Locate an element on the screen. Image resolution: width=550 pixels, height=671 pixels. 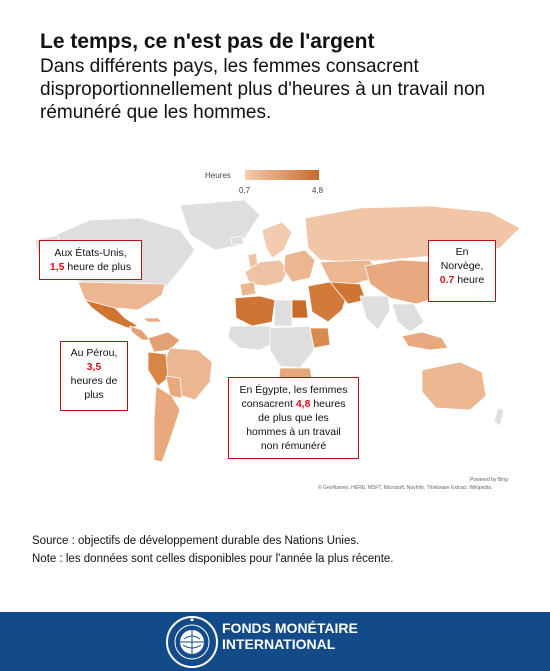
region-iberia is located at coordinates (248, 289).